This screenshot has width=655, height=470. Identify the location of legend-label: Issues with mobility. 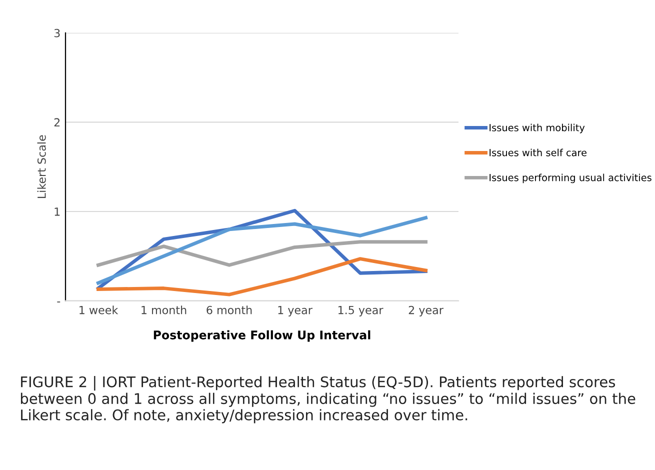
(537, 129).